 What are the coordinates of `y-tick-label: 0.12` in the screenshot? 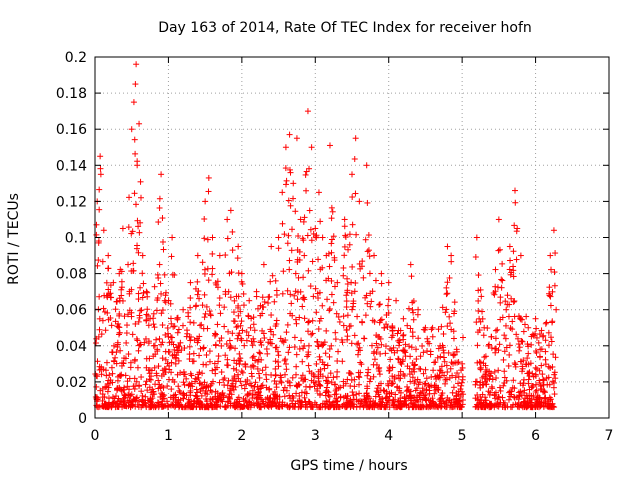 It's located at (71, 202).